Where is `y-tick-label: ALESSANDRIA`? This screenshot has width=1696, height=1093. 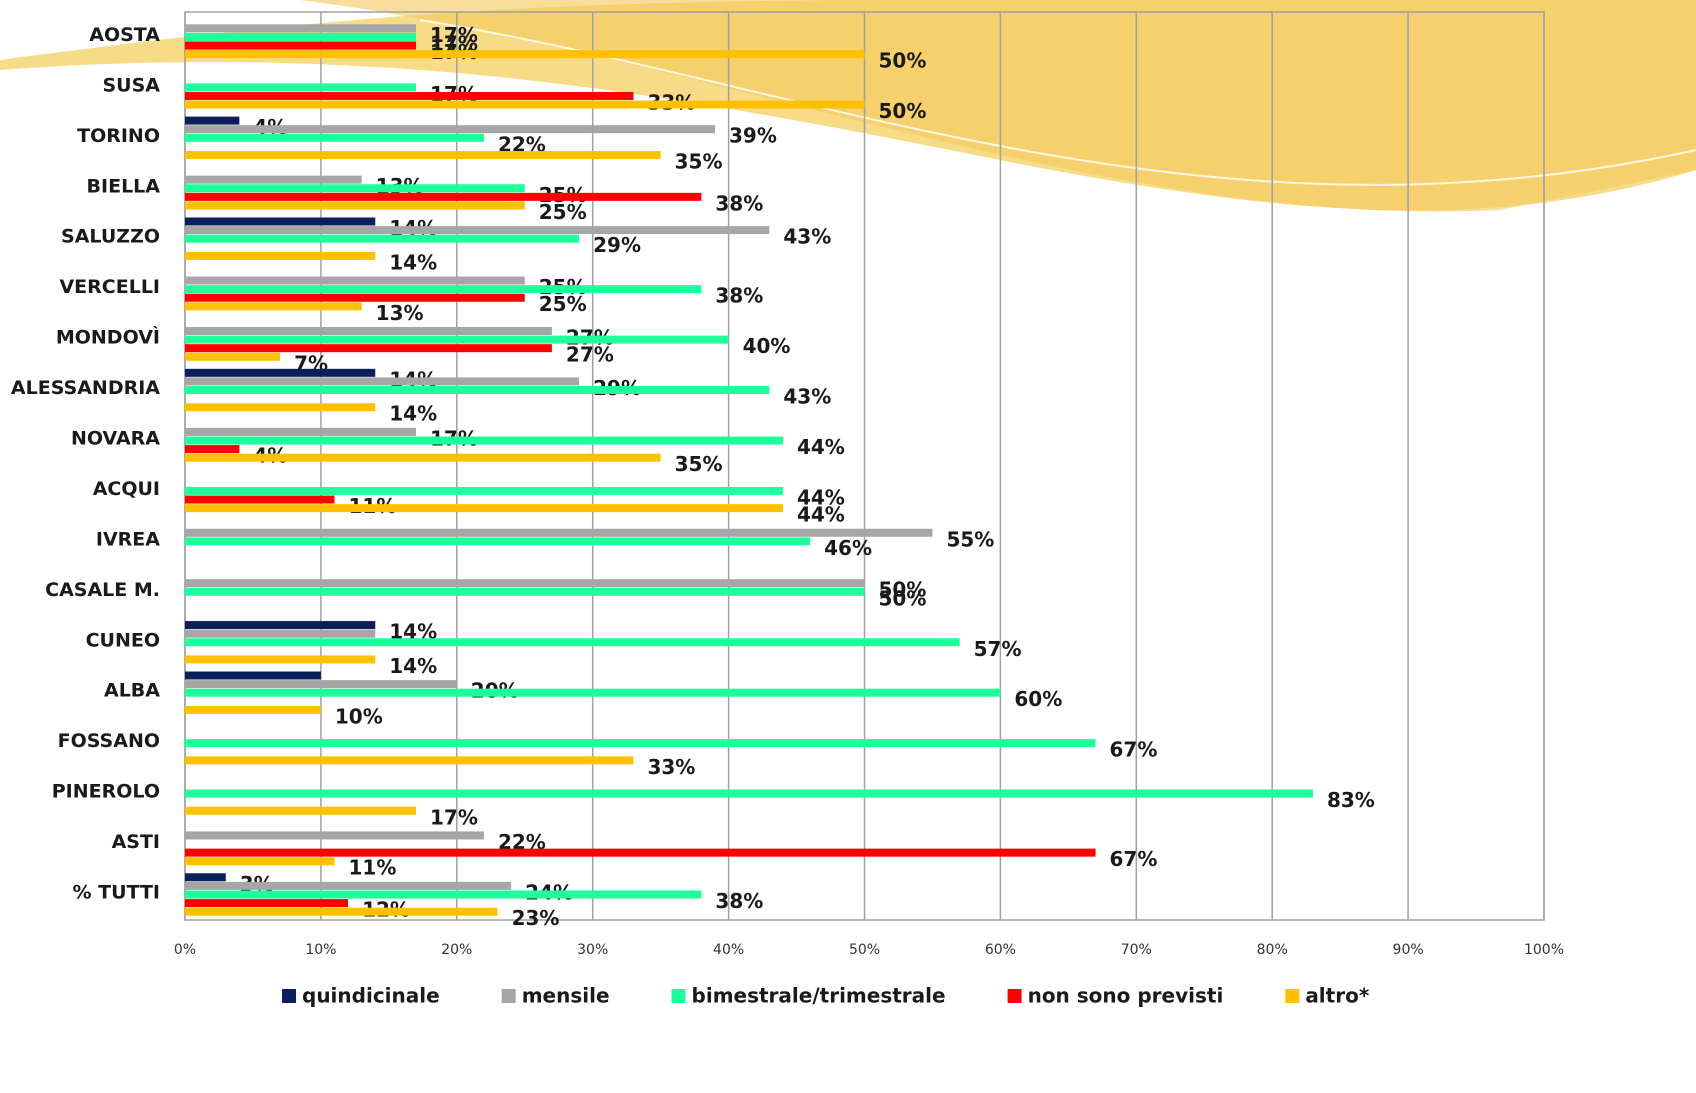 y-tick-label: ALESSANDRIA is located at coordinates (85, 388).